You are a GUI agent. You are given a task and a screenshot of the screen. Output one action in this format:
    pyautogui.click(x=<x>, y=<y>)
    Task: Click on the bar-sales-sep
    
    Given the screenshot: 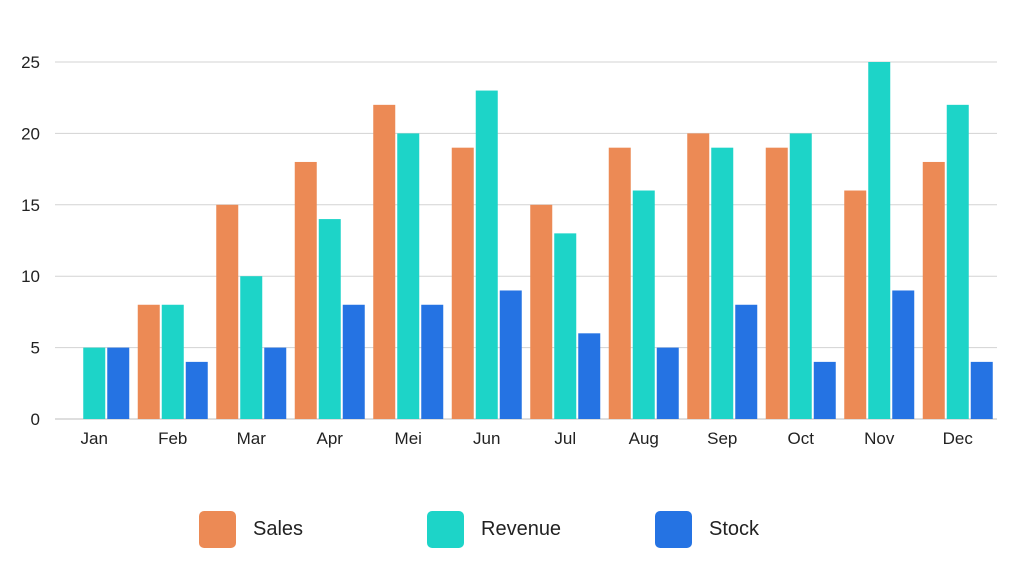 What is the action you would take?
    pyautogui.click(x=698, y=276)
    